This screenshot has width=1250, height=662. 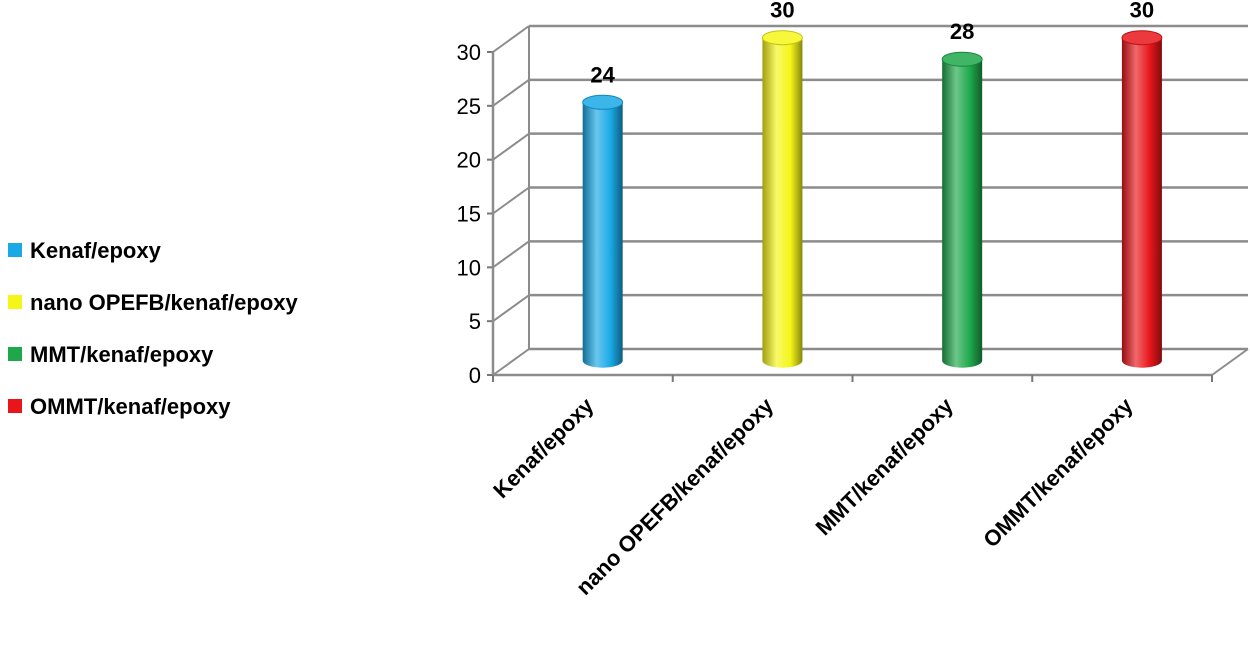 I want to click on x-tick-label: Kenaf/epoxy, so click(x=543, y=447).